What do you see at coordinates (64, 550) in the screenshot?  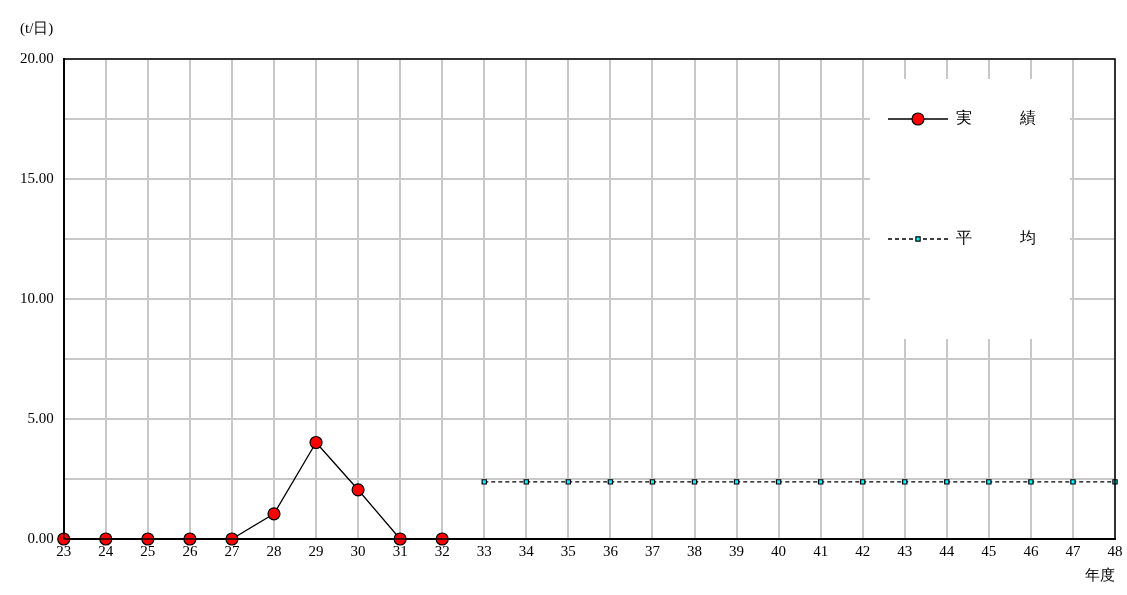 I see `x-tick-label: 23` at bounding box center [64, 550].